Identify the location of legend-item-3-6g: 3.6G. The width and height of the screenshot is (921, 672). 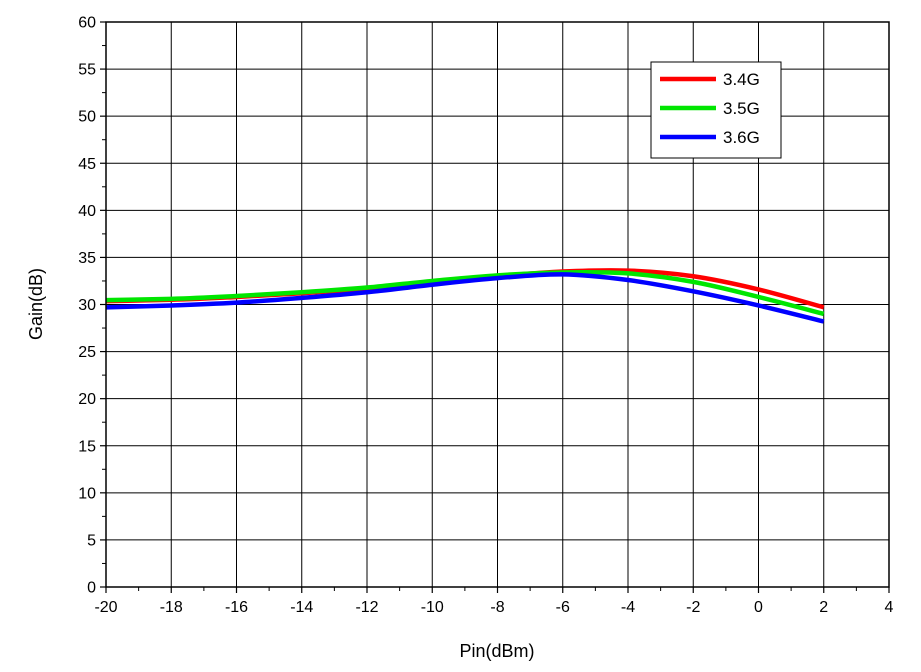
(710, 137).